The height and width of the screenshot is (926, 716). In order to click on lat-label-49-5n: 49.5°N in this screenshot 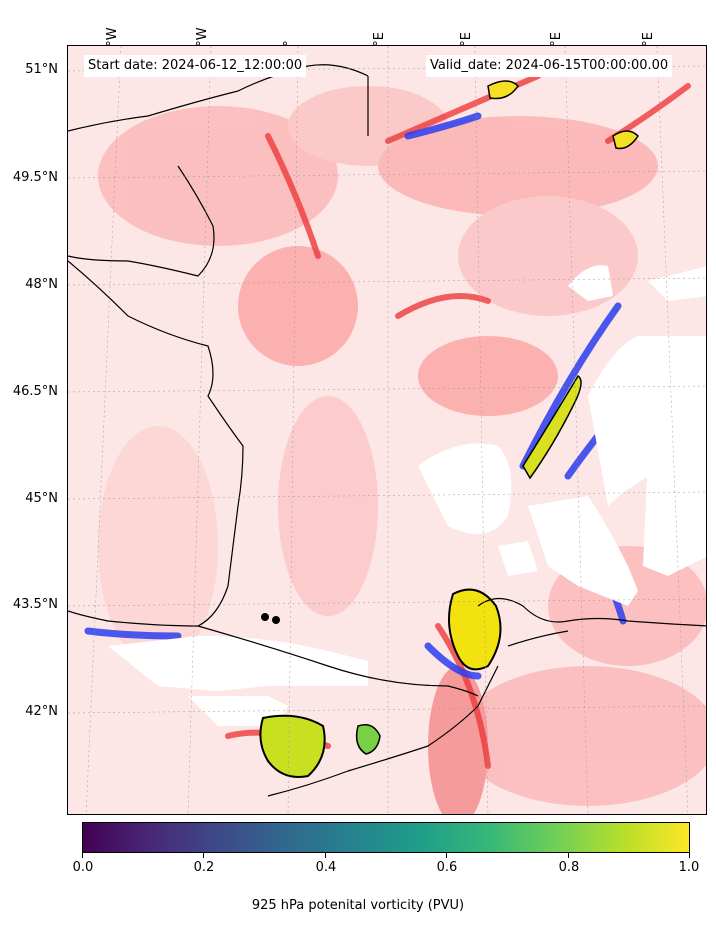, I will do `click(35, 177)`.